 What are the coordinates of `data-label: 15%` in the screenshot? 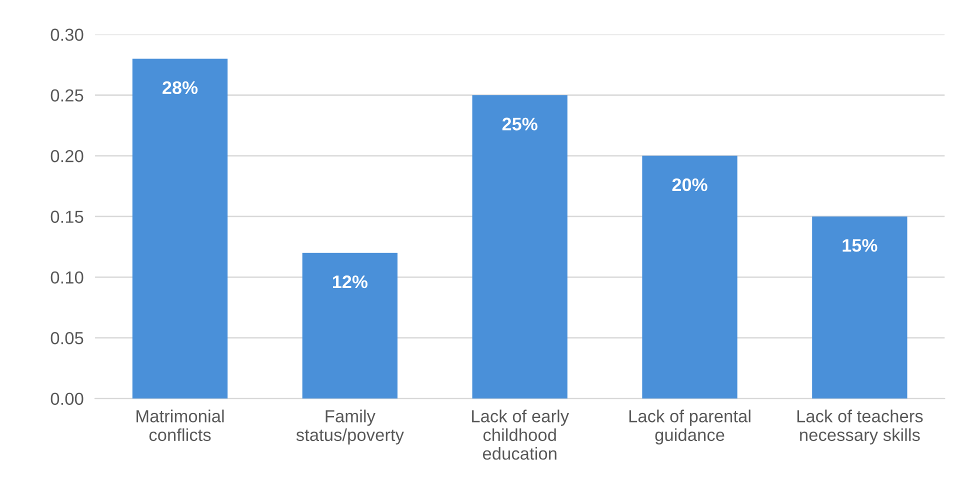 It's located at (860, 245).